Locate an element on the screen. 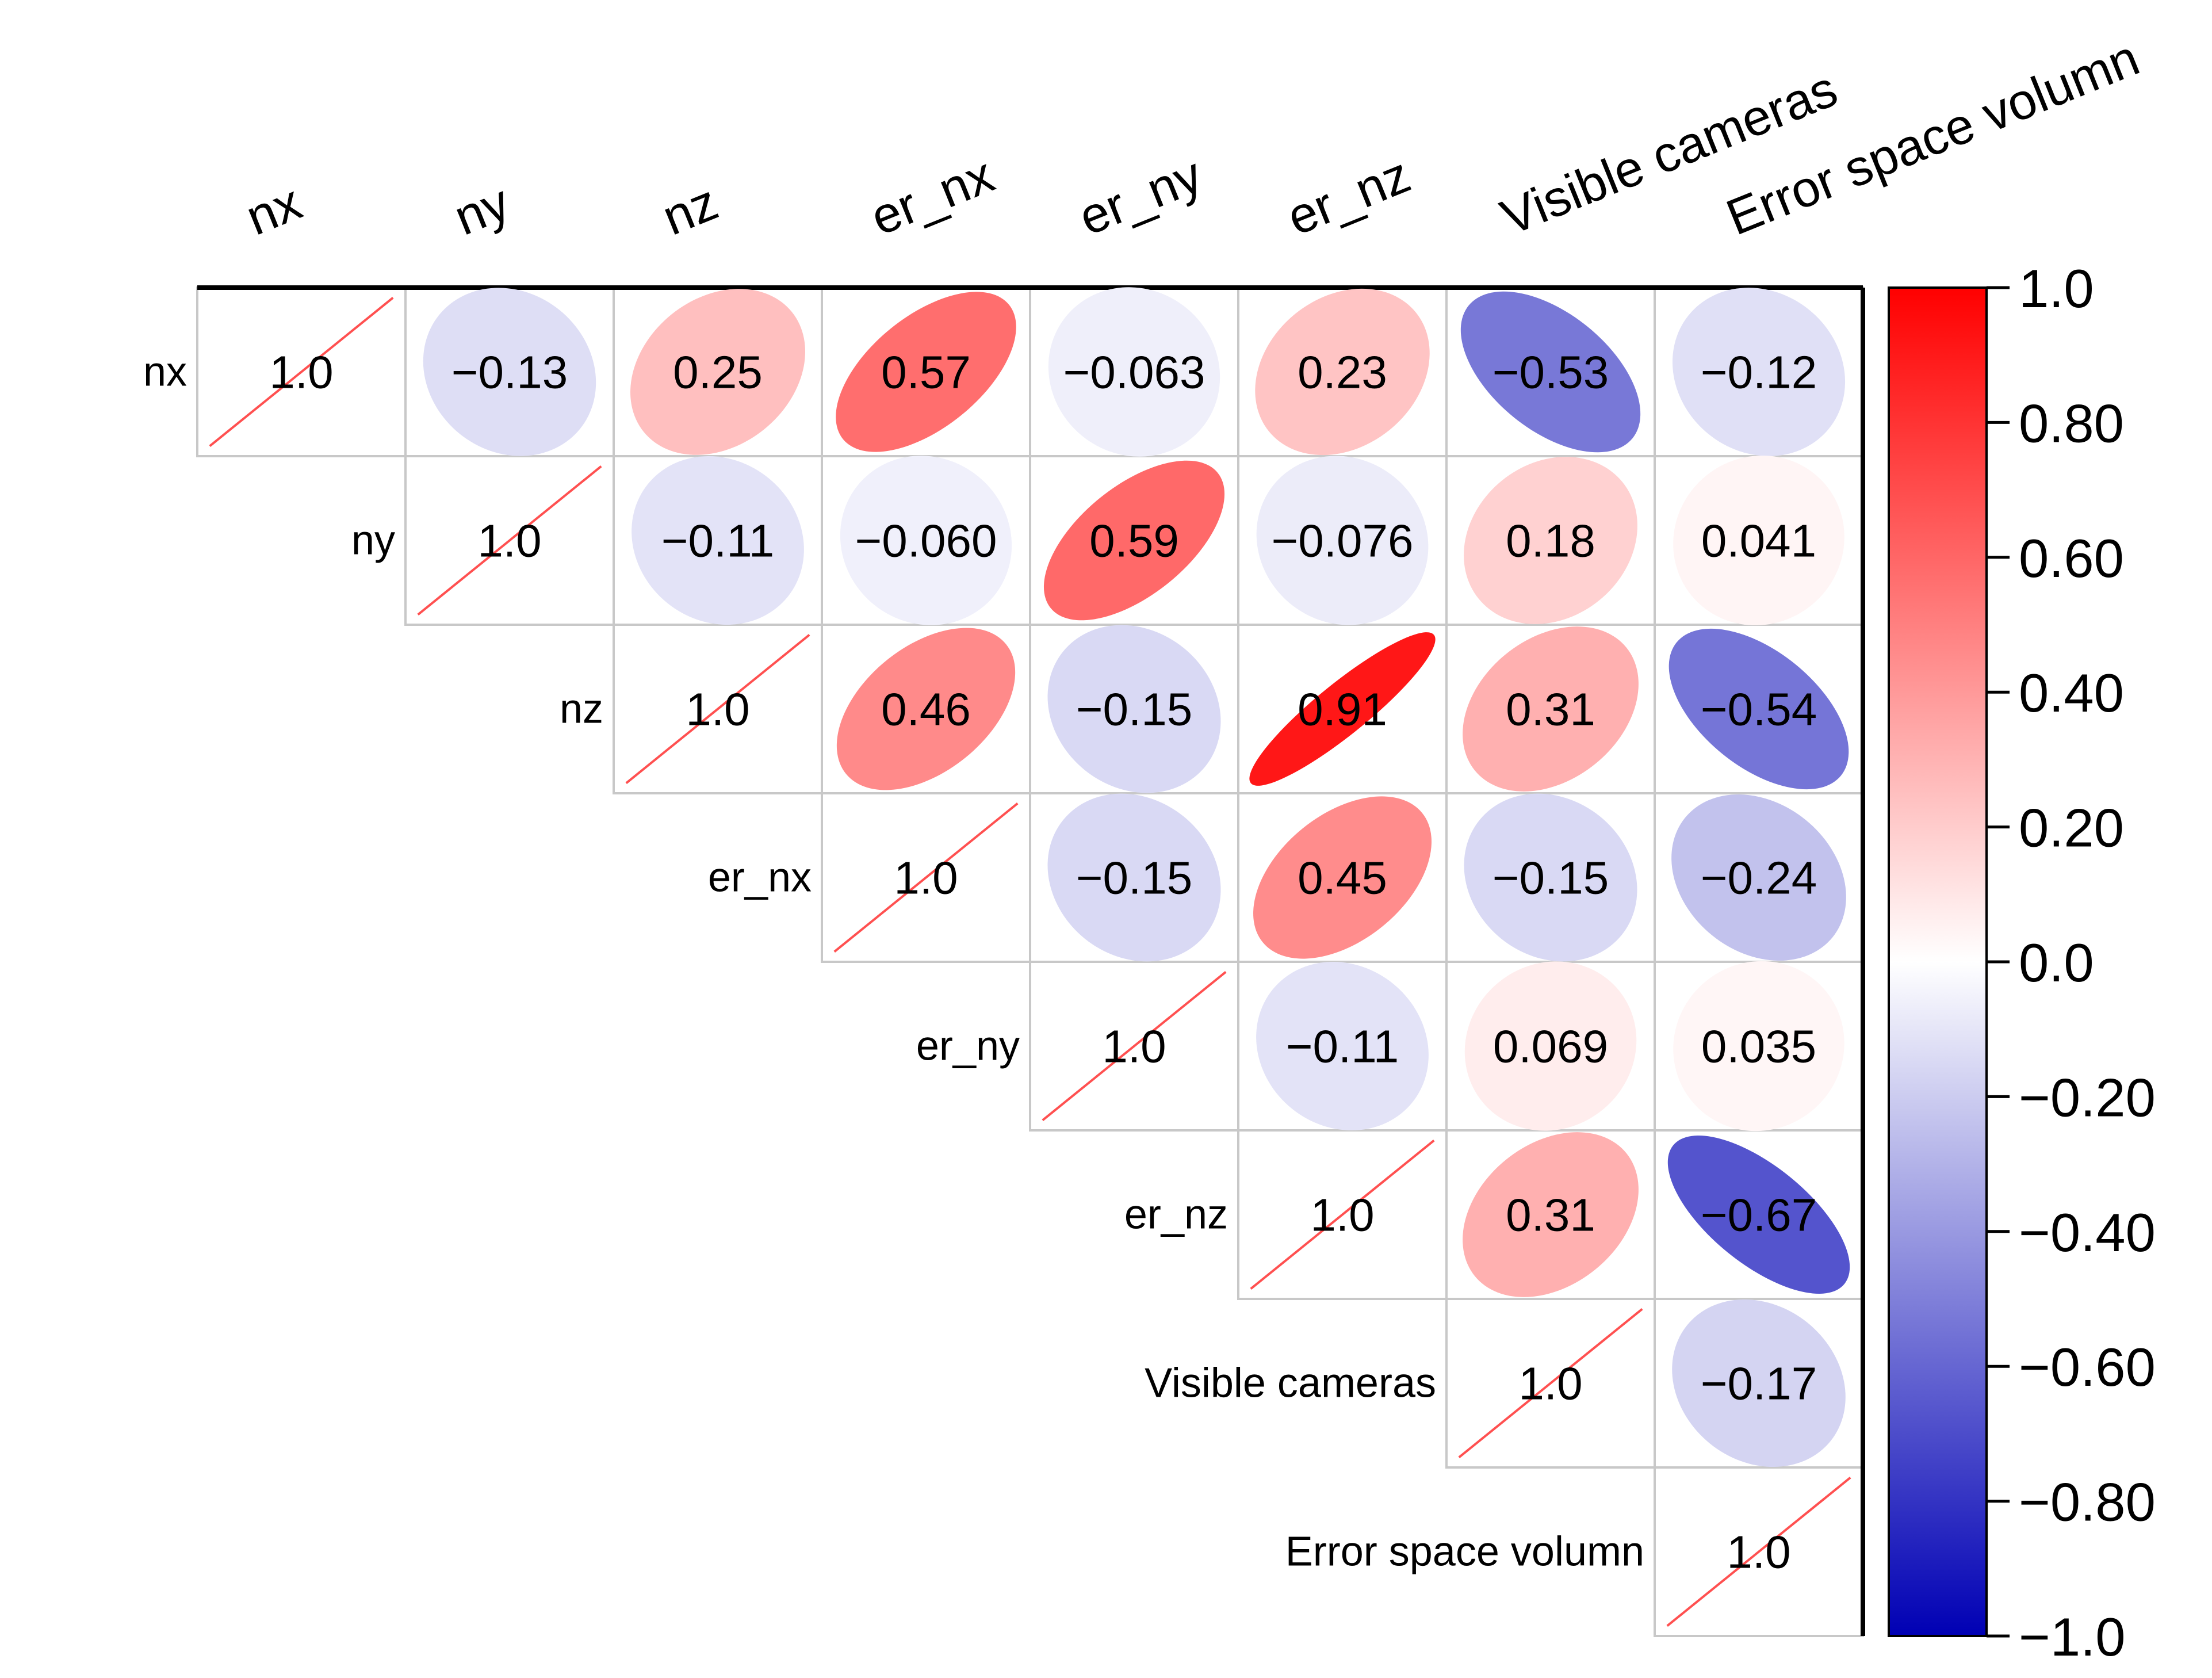  value-label: 0.45 is located at coordinates (1342, 879).